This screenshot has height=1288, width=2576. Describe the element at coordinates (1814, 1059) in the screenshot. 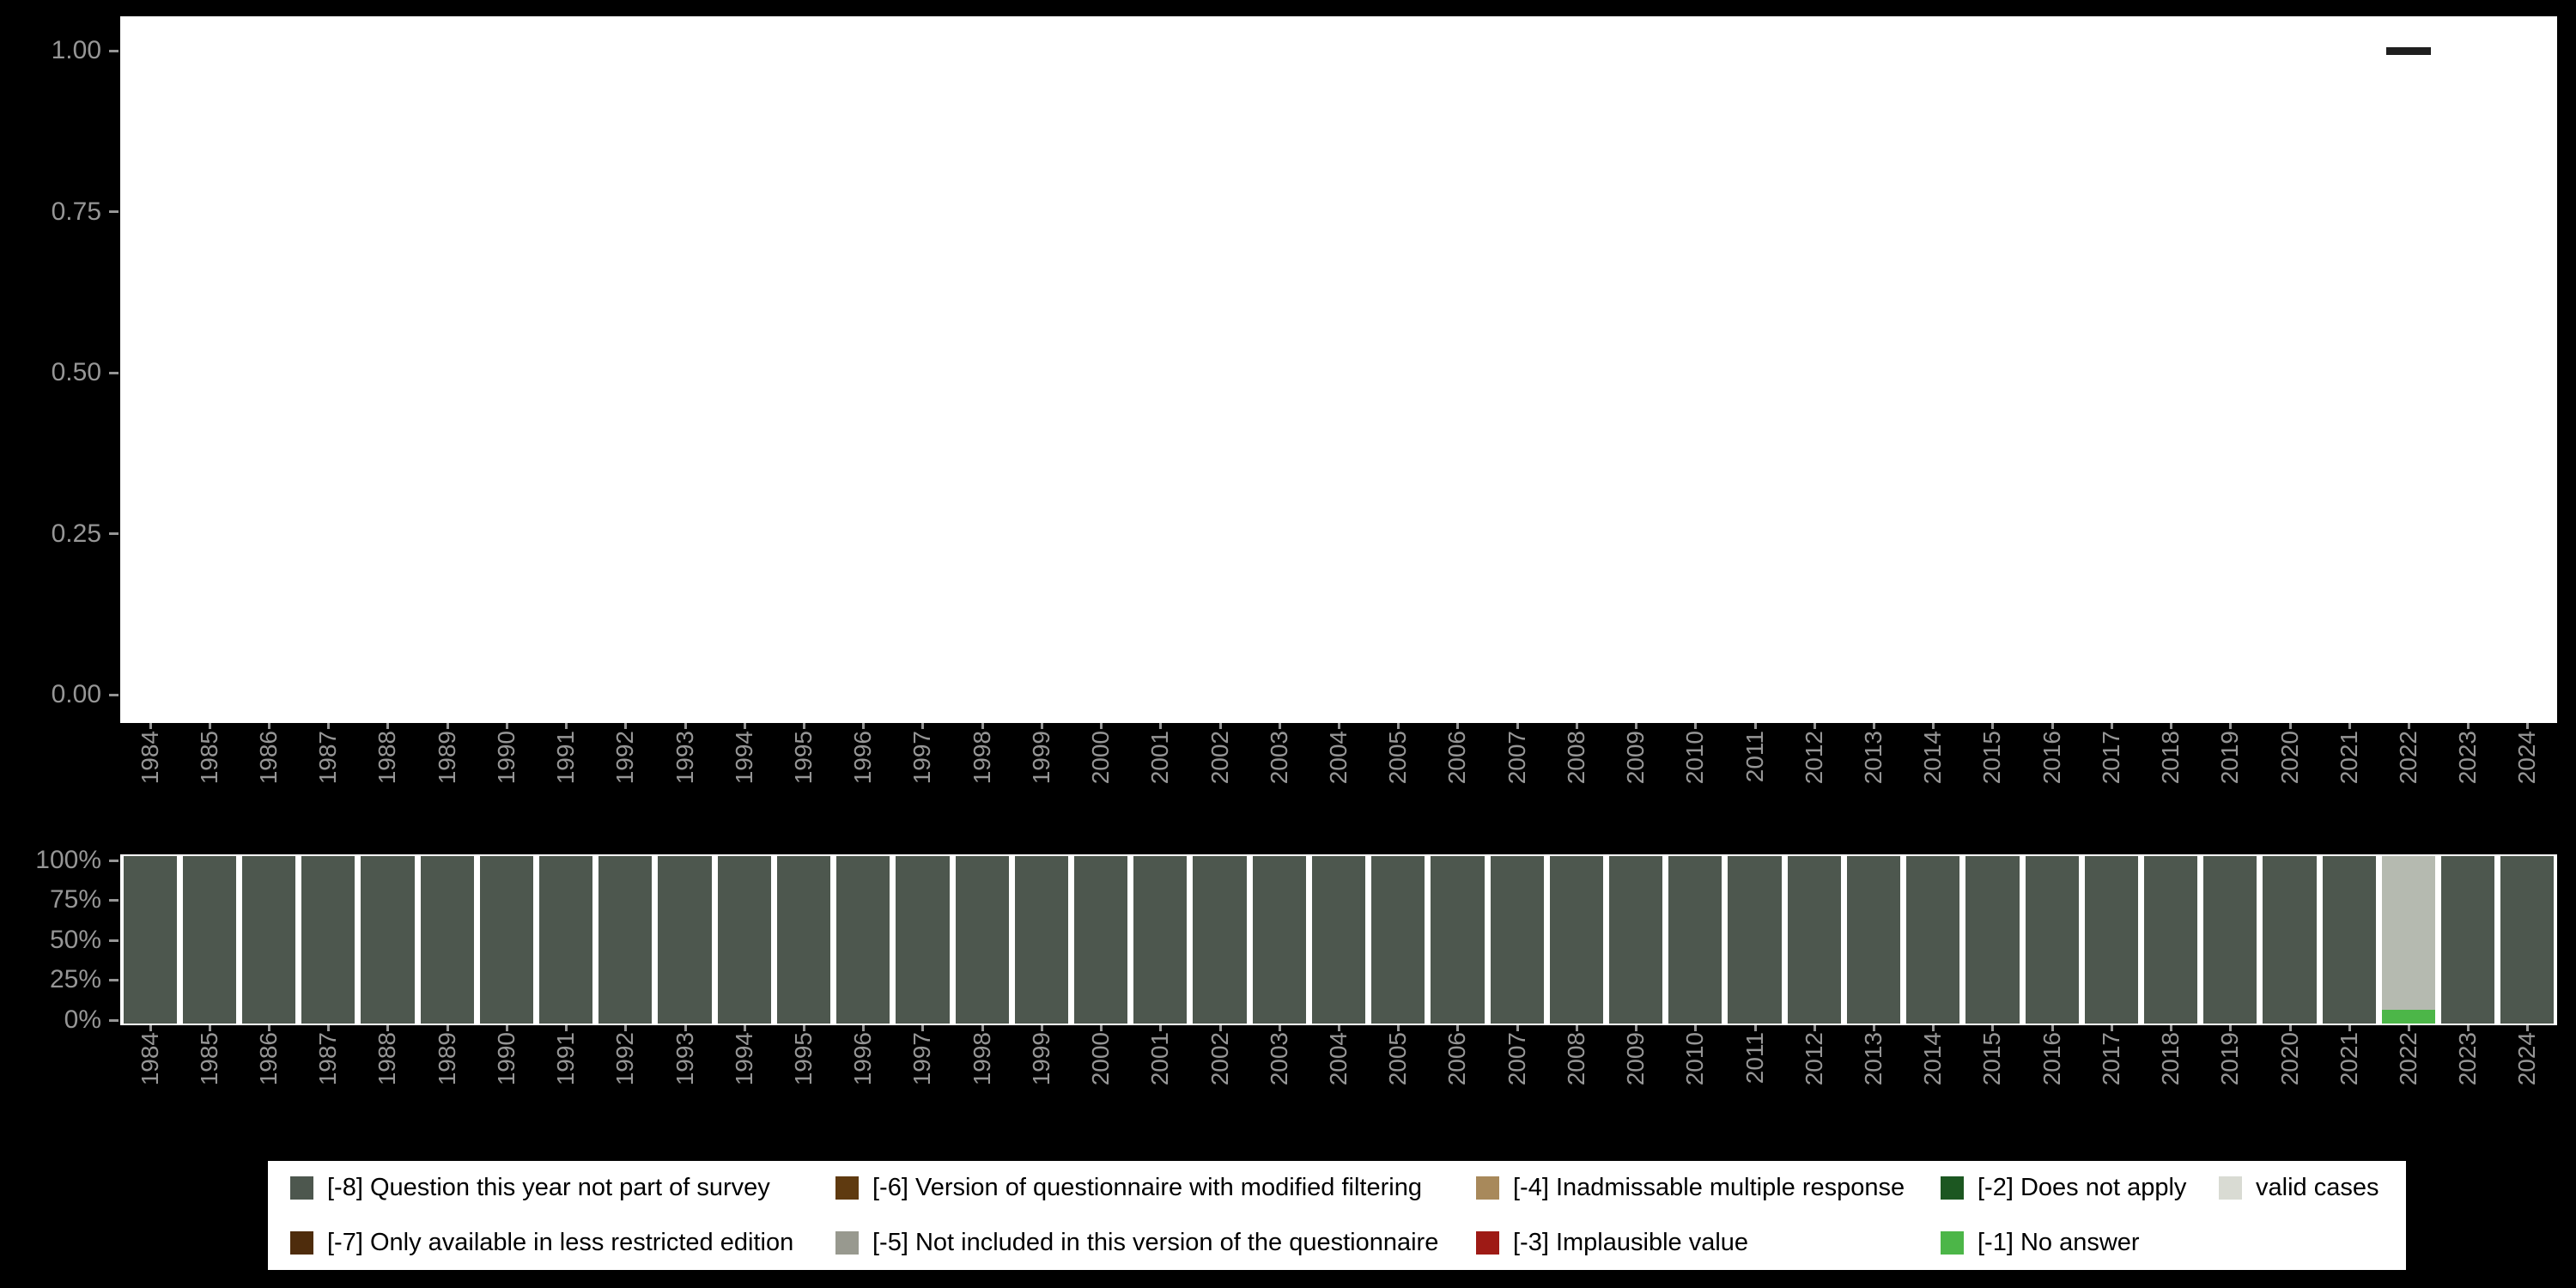

I see `x-axis-year-label: 2012` at that location.